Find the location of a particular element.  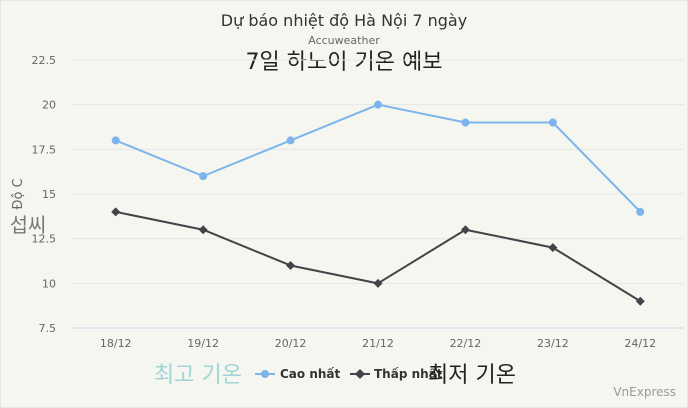

x-tick-label: 22/12 is located at coordinates (466, 343).